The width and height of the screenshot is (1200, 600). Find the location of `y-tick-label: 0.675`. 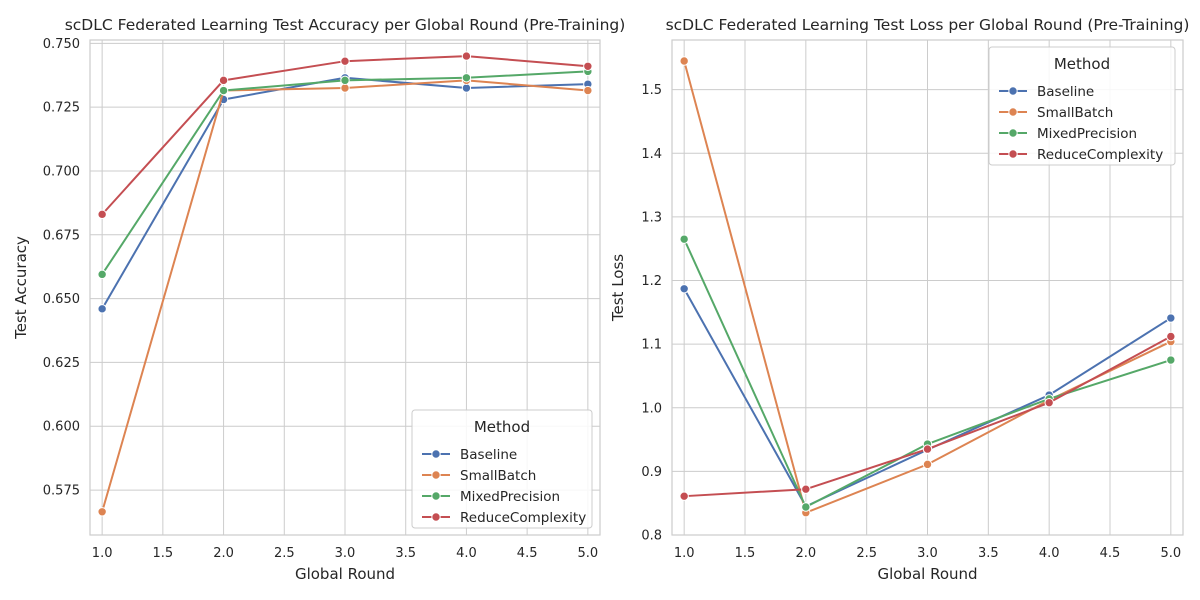

y-tick-label: 0.675 is located at coordinates (61, 235).